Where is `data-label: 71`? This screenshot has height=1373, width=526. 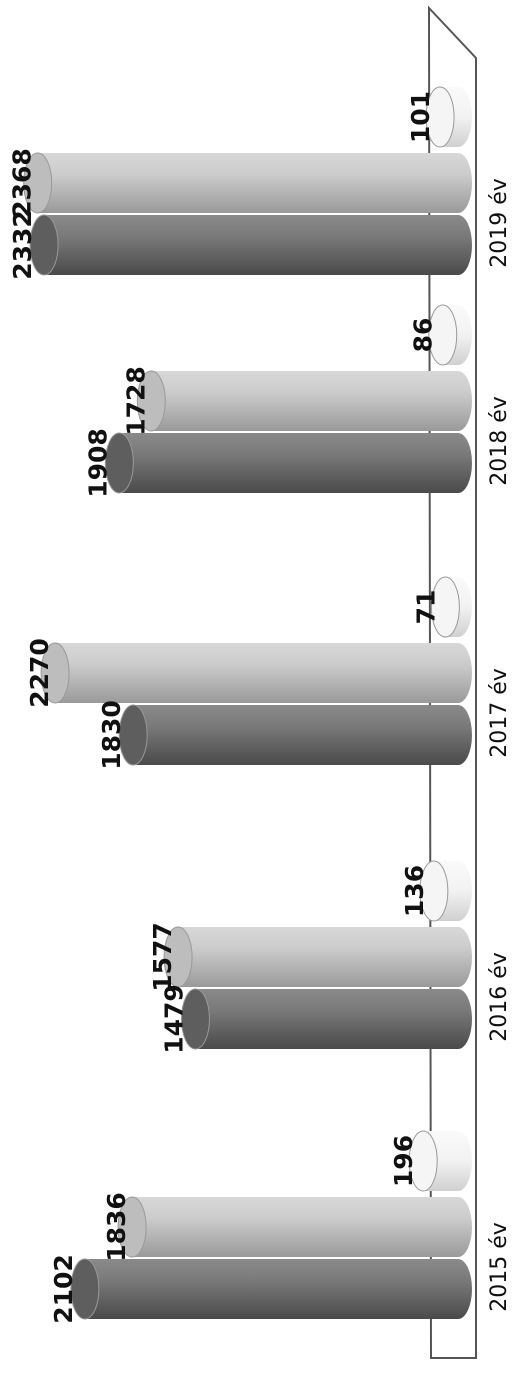
data-label: 71 is located at coordinates (425, 607).